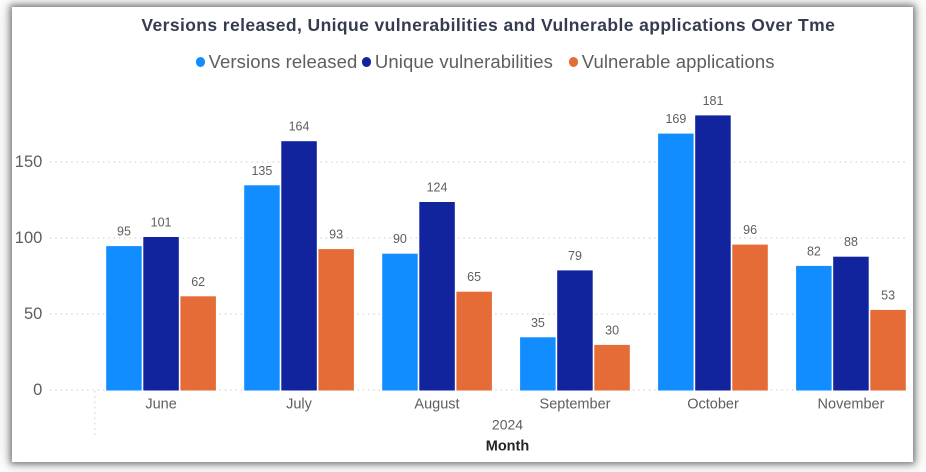  I want to click on svg-text: 62, so click(198, 282).